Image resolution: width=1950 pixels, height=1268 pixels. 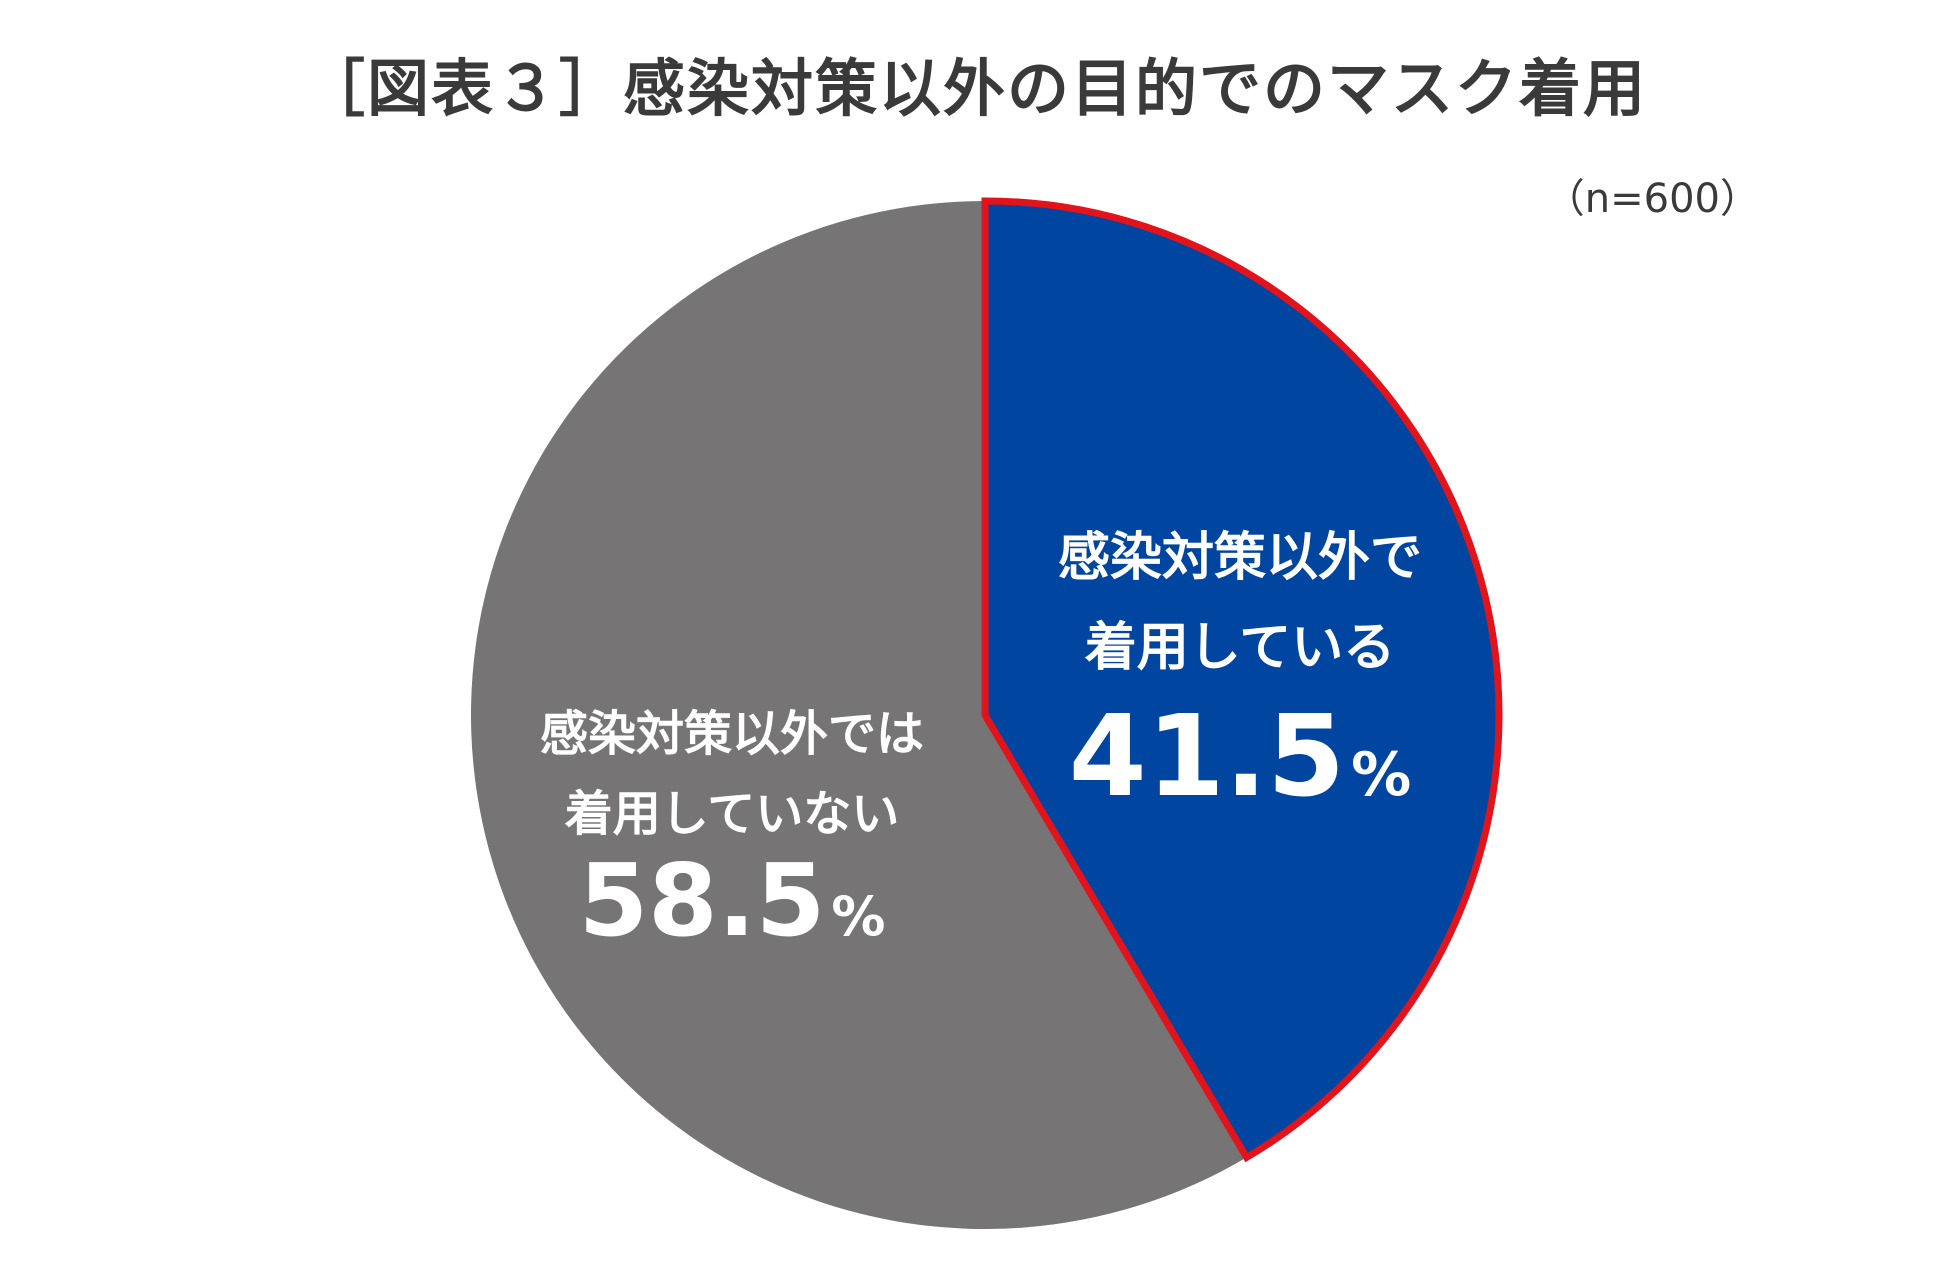 I want to click on slice-0-value-label: 41.5%, so click(x=1240, y=757).